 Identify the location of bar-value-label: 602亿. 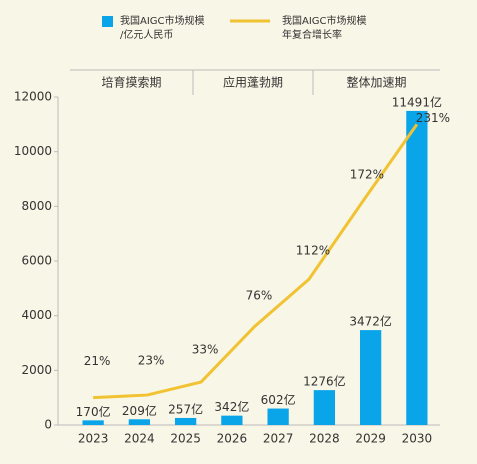
(278, 399).